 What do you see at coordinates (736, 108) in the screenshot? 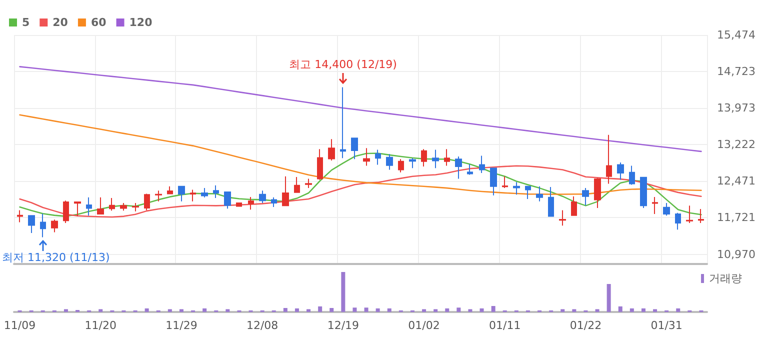
I see `y-tick-label: 13,973` at bounding box center [736, 108].